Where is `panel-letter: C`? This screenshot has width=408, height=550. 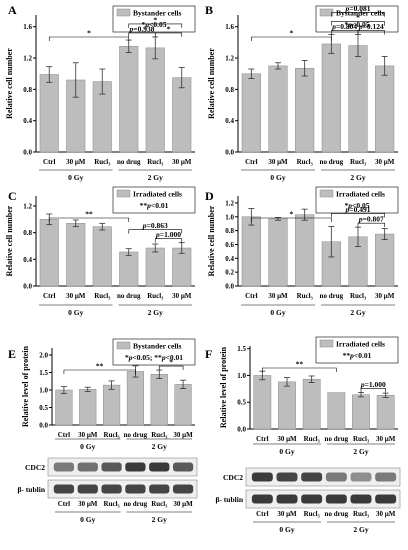
panel-letter: C is located at coordinates (12, 196).